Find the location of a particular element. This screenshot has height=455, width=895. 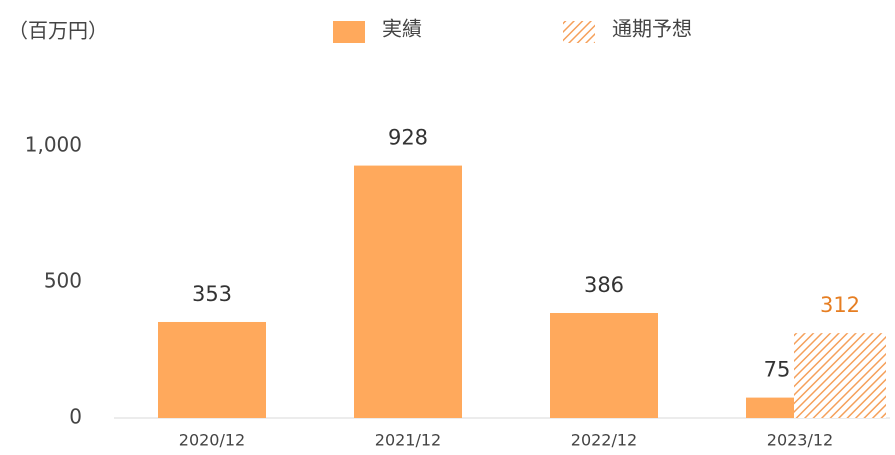

data-label: 75 is located at coordinates (777, 370).